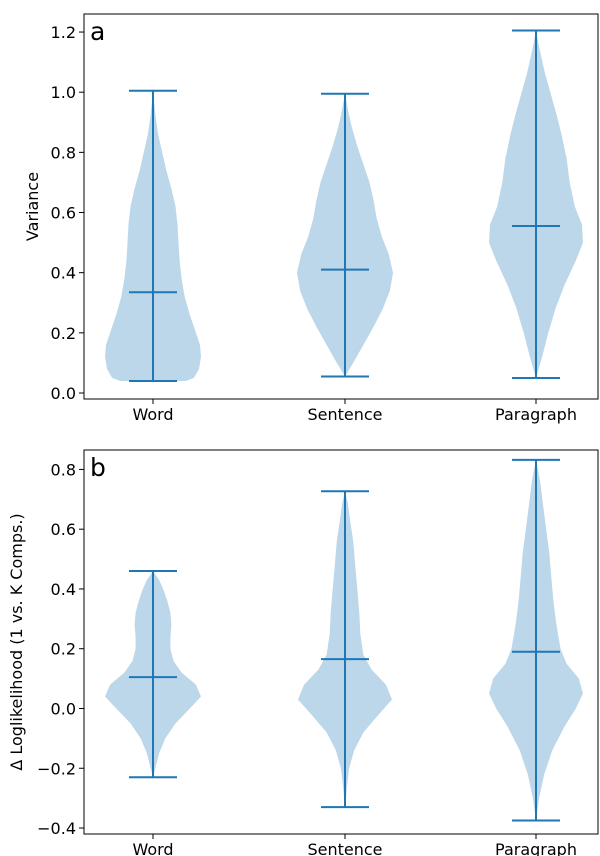 Image resolution: width=600 pixels, height=856 pixels. I want to click on panel-label: b, so click(98, 467).